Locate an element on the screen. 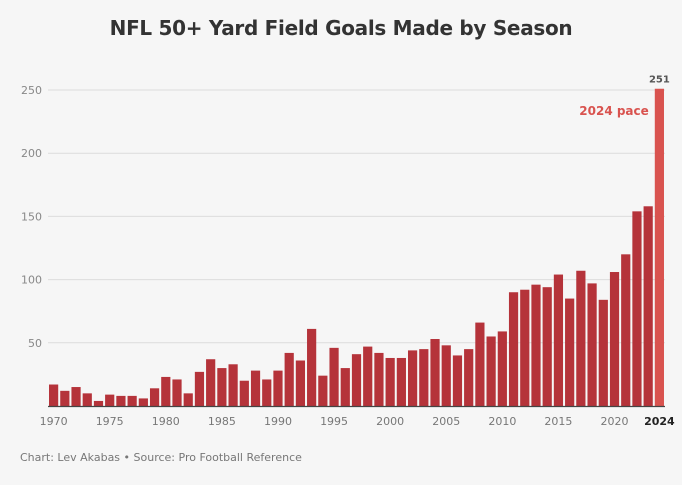 Image resolution: width=682 pixels, height=485 pixels. bar-2021 is located at coordinates (626, 330).